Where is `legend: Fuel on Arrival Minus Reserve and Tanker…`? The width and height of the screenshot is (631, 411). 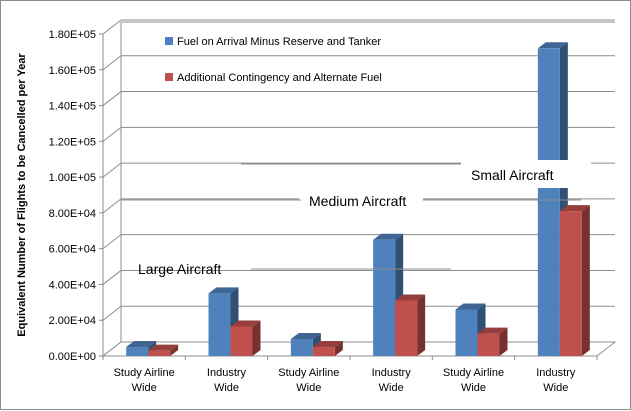
legend: Fuel on Arrival Minus Reserve and Tanker… is located at coordinates (273, 60).